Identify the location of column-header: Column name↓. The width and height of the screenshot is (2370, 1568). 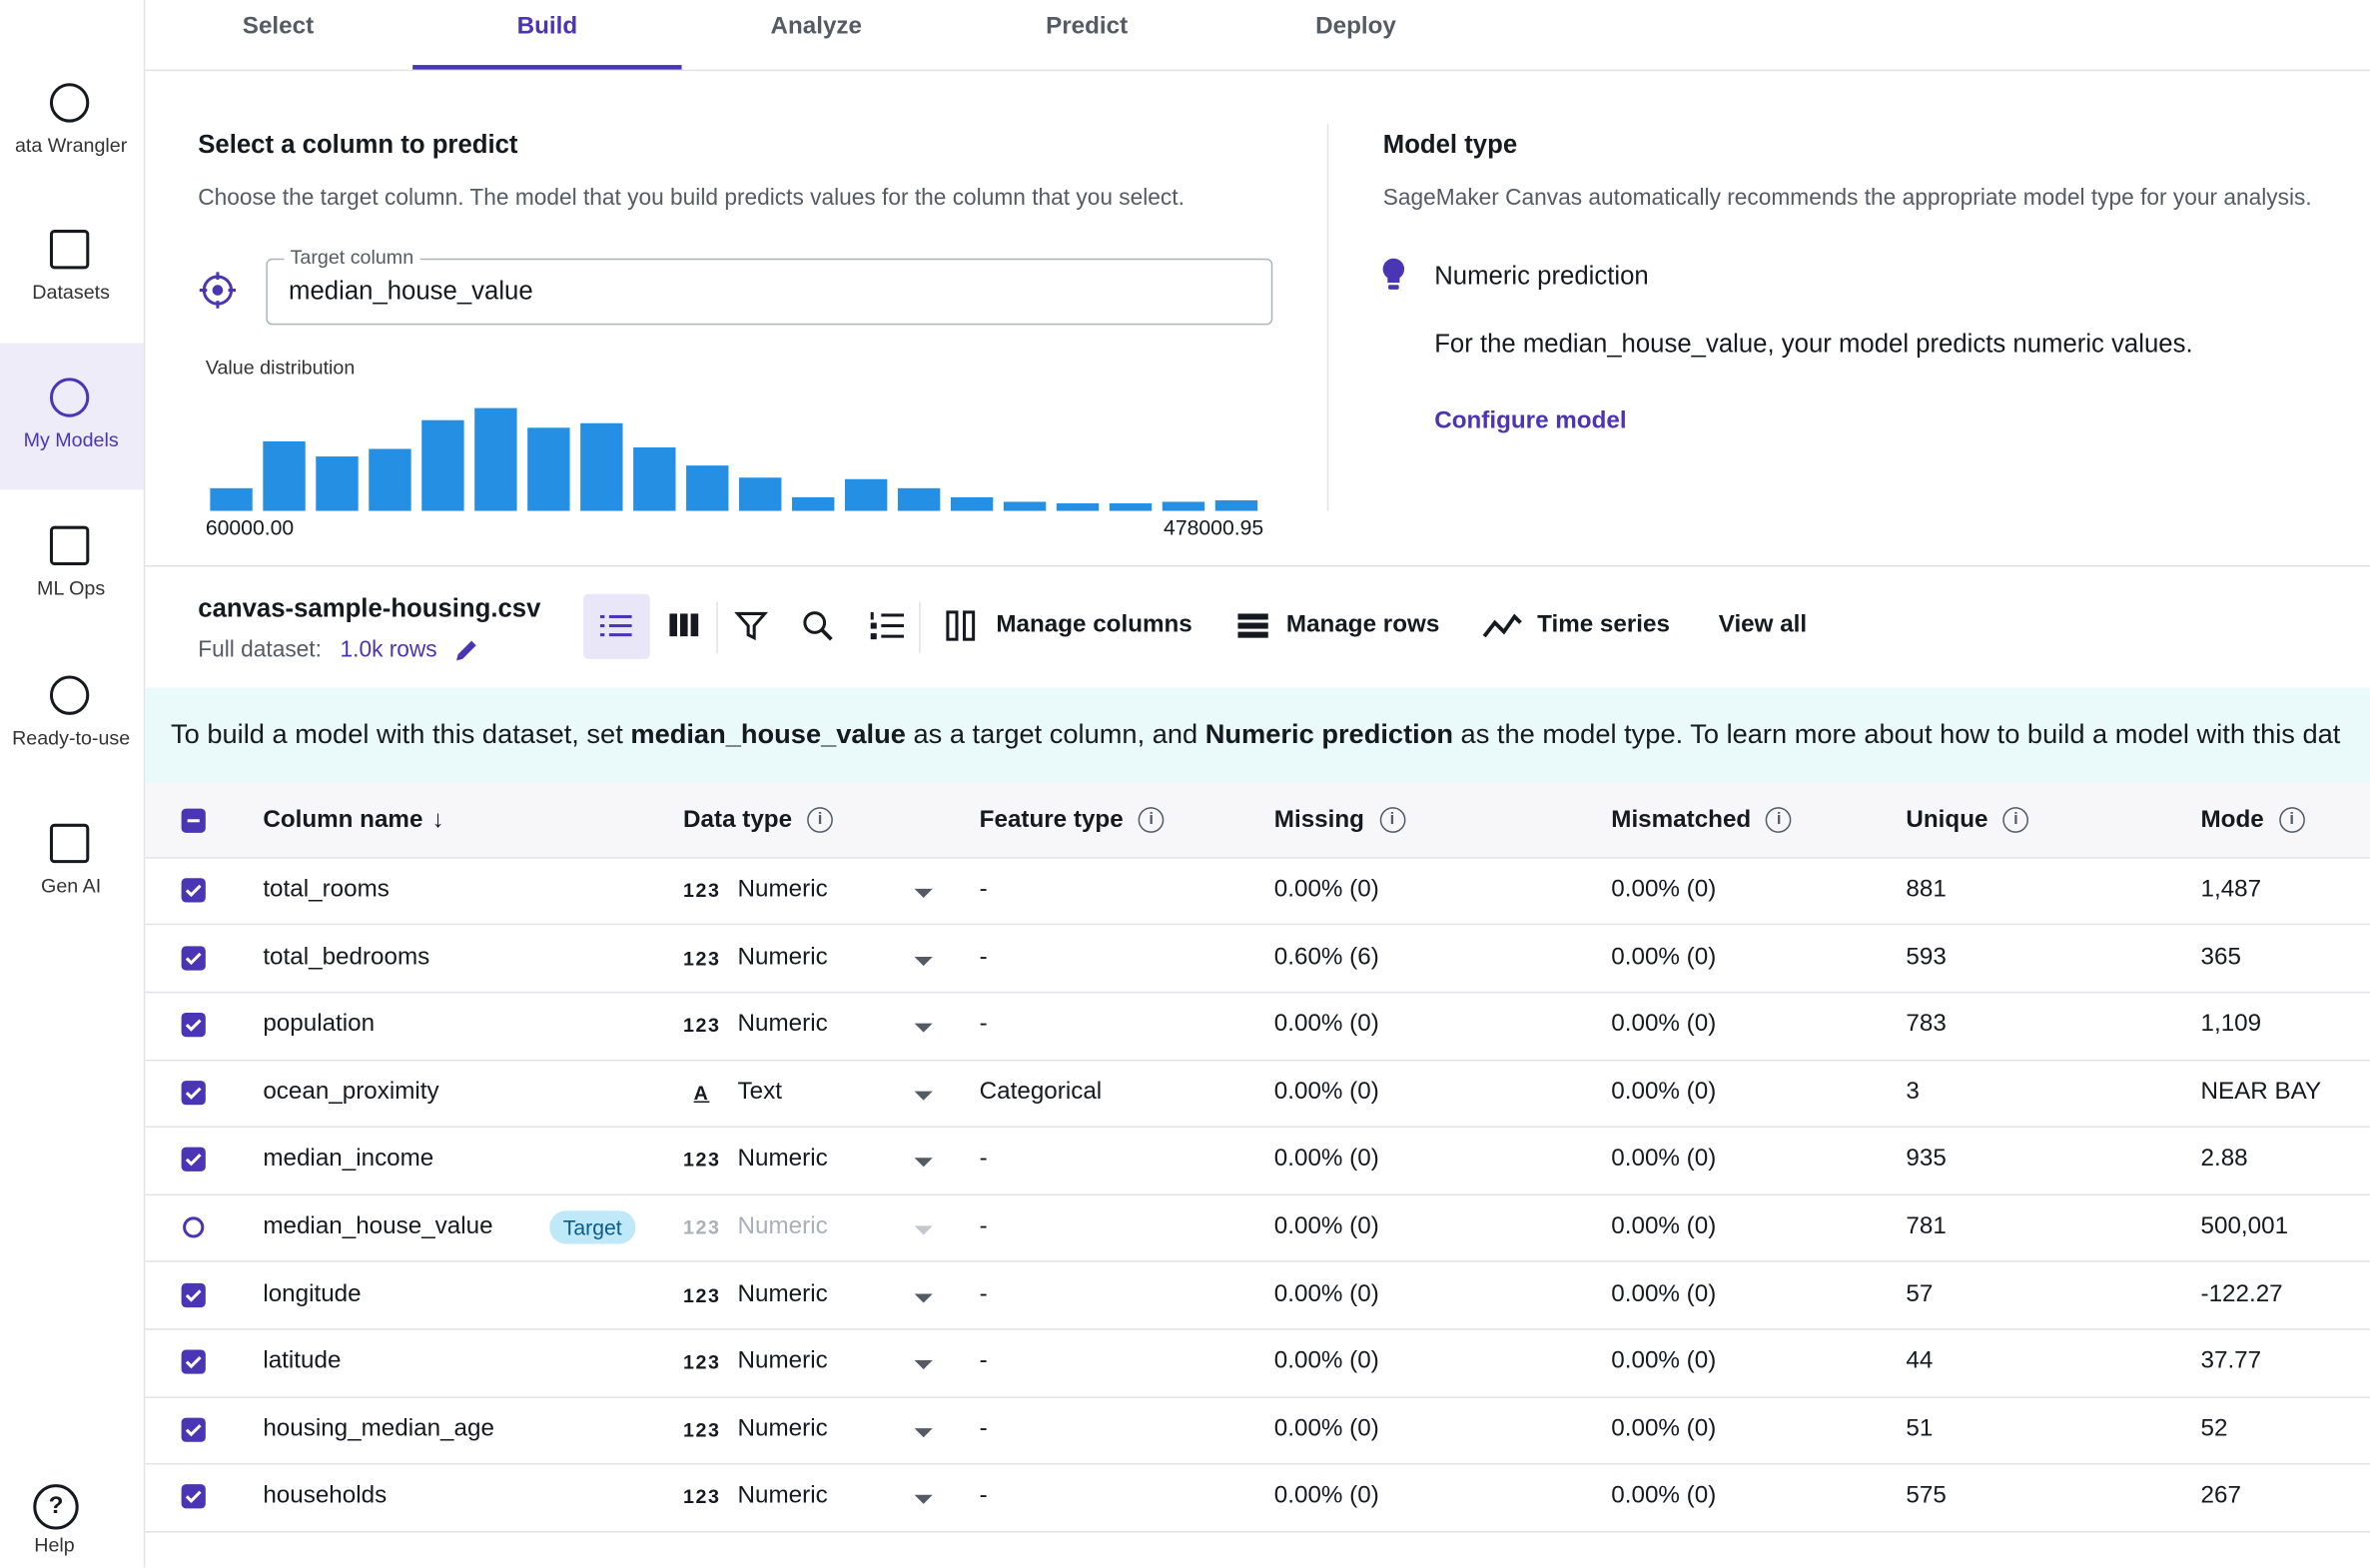
(353, 820).